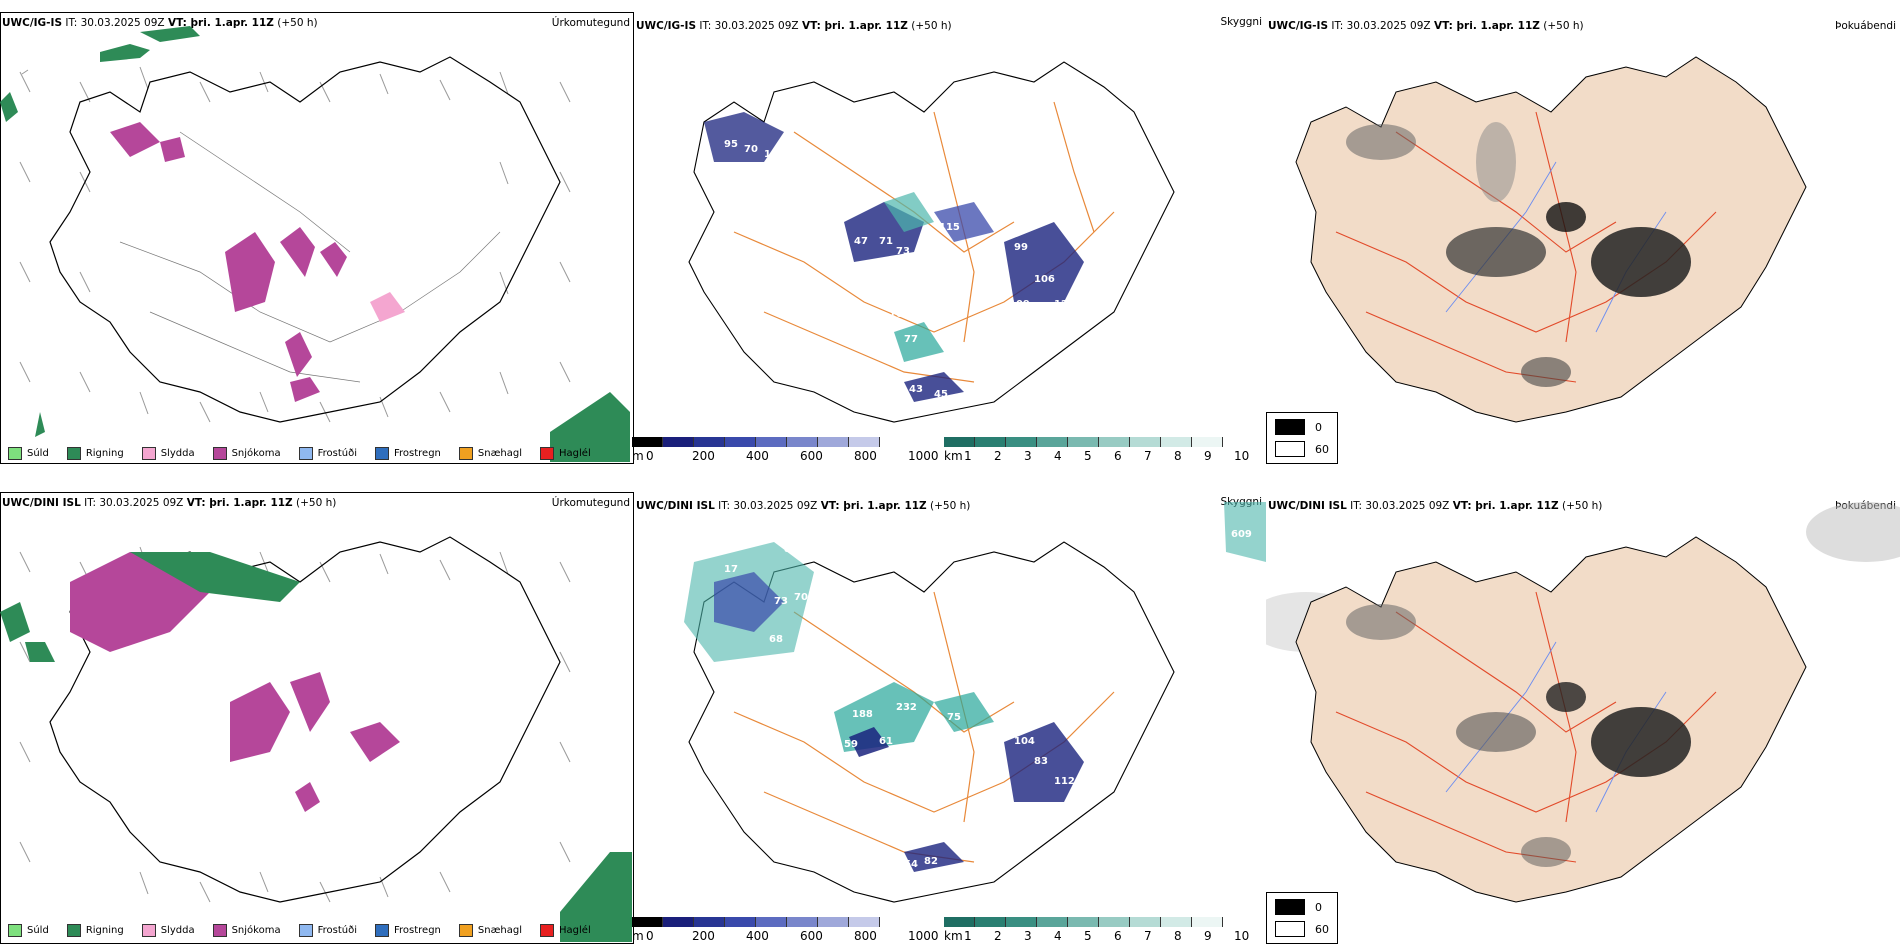 This screenshot has height=950, width=1900. What do you see at coordinates (731, 144) in the screenshot?
I see `value-label: 95` at bounding box center [731, 144].